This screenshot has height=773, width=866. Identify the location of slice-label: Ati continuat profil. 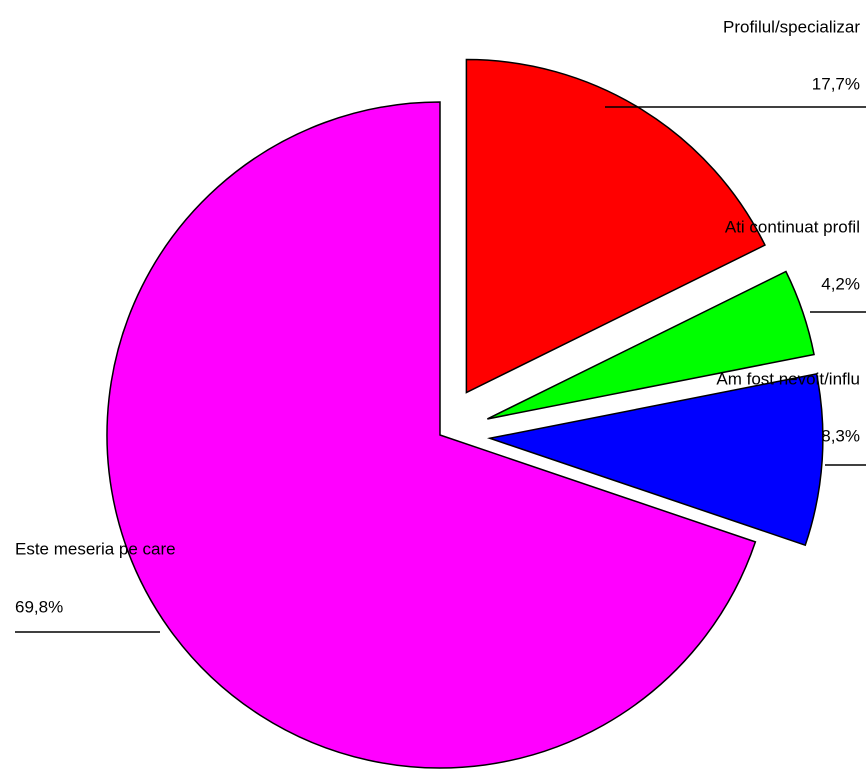
(792, 226).